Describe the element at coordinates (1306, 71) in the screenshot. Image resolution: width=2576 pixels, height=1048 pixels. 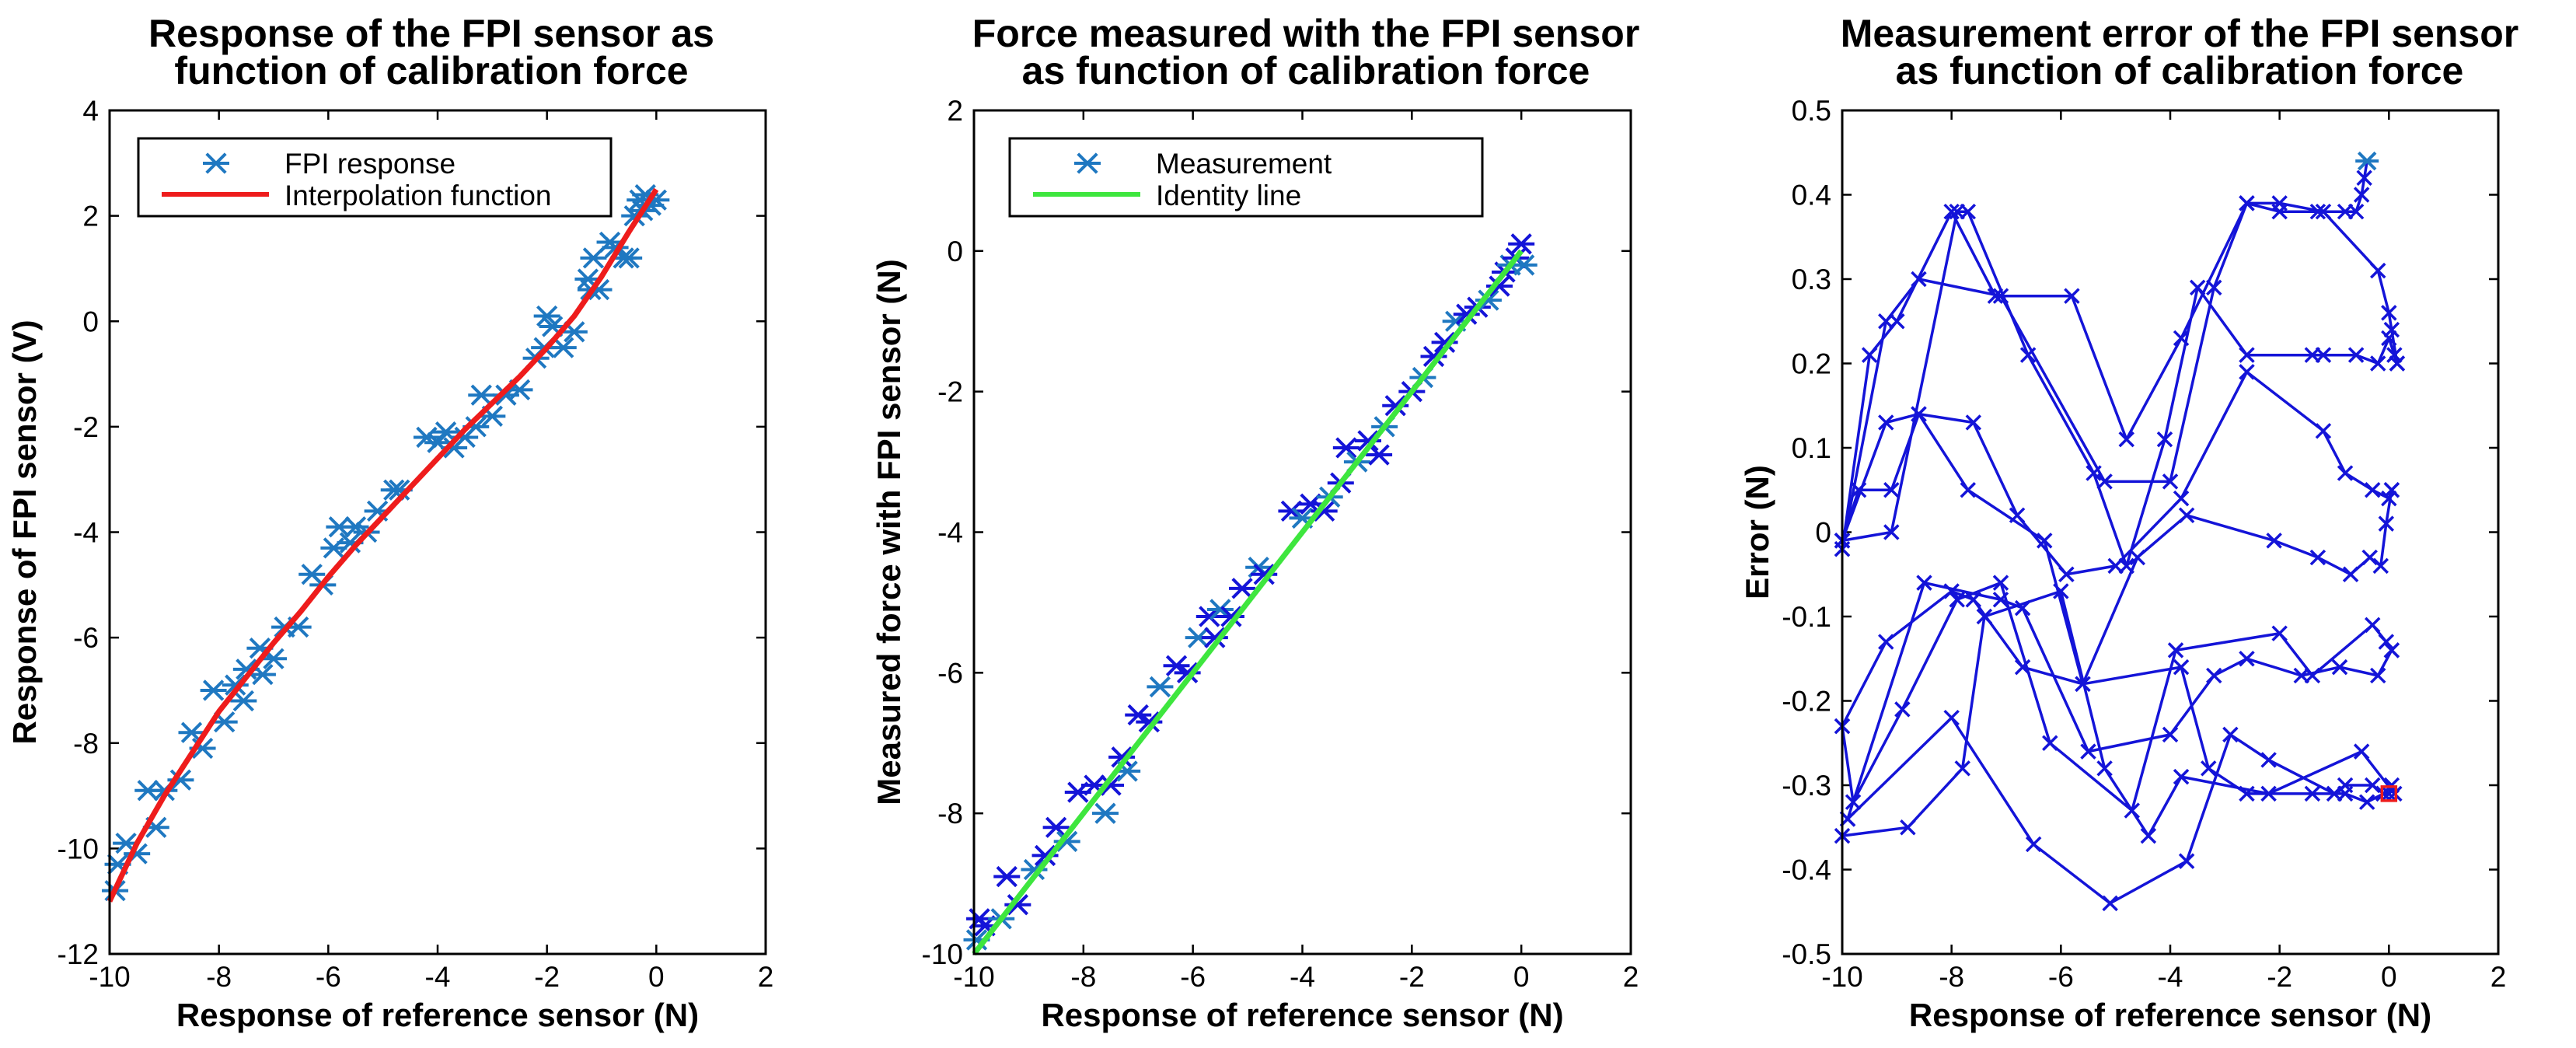
I see `chart-title-line: as function of calibration force` at that location.